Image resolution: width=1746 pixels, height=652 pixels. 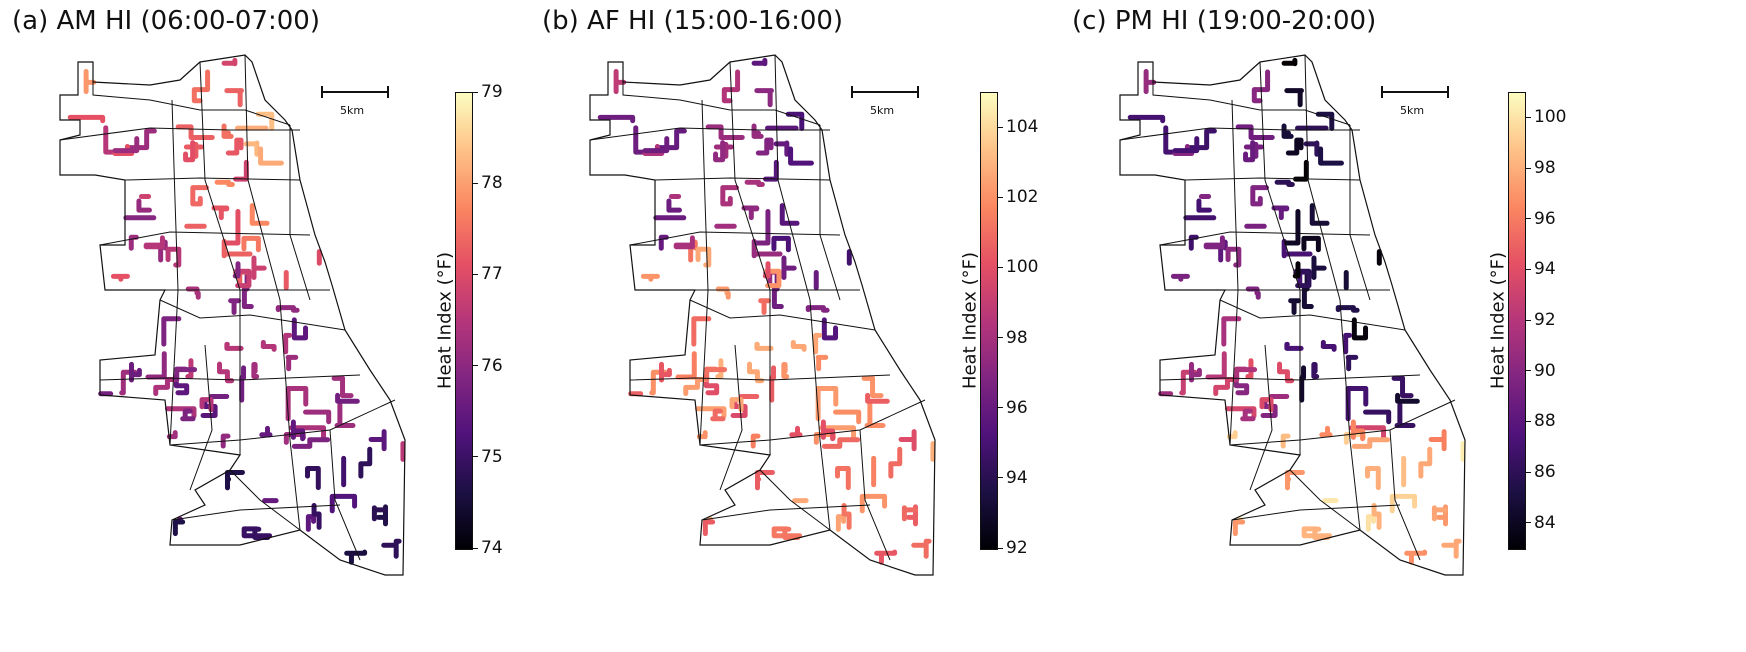 I want to click on scale-bar-label: 5km, so click(x=1412, y=110).